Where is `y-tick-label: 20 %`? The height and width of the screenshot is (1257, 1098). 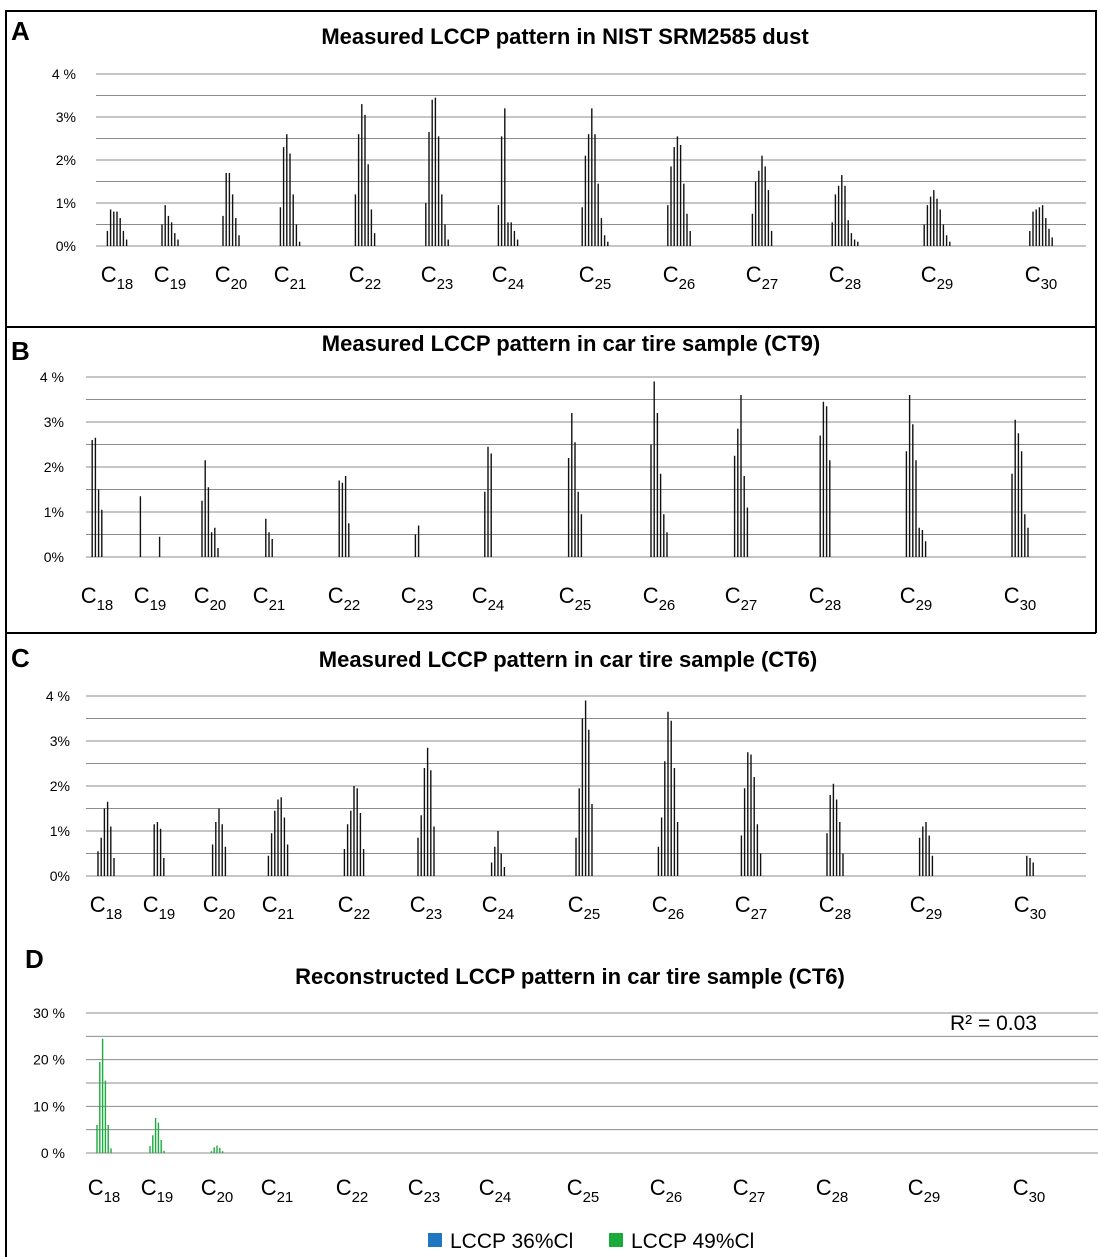
y-tick-label: 20 % is located at coordinates (49, 1060).